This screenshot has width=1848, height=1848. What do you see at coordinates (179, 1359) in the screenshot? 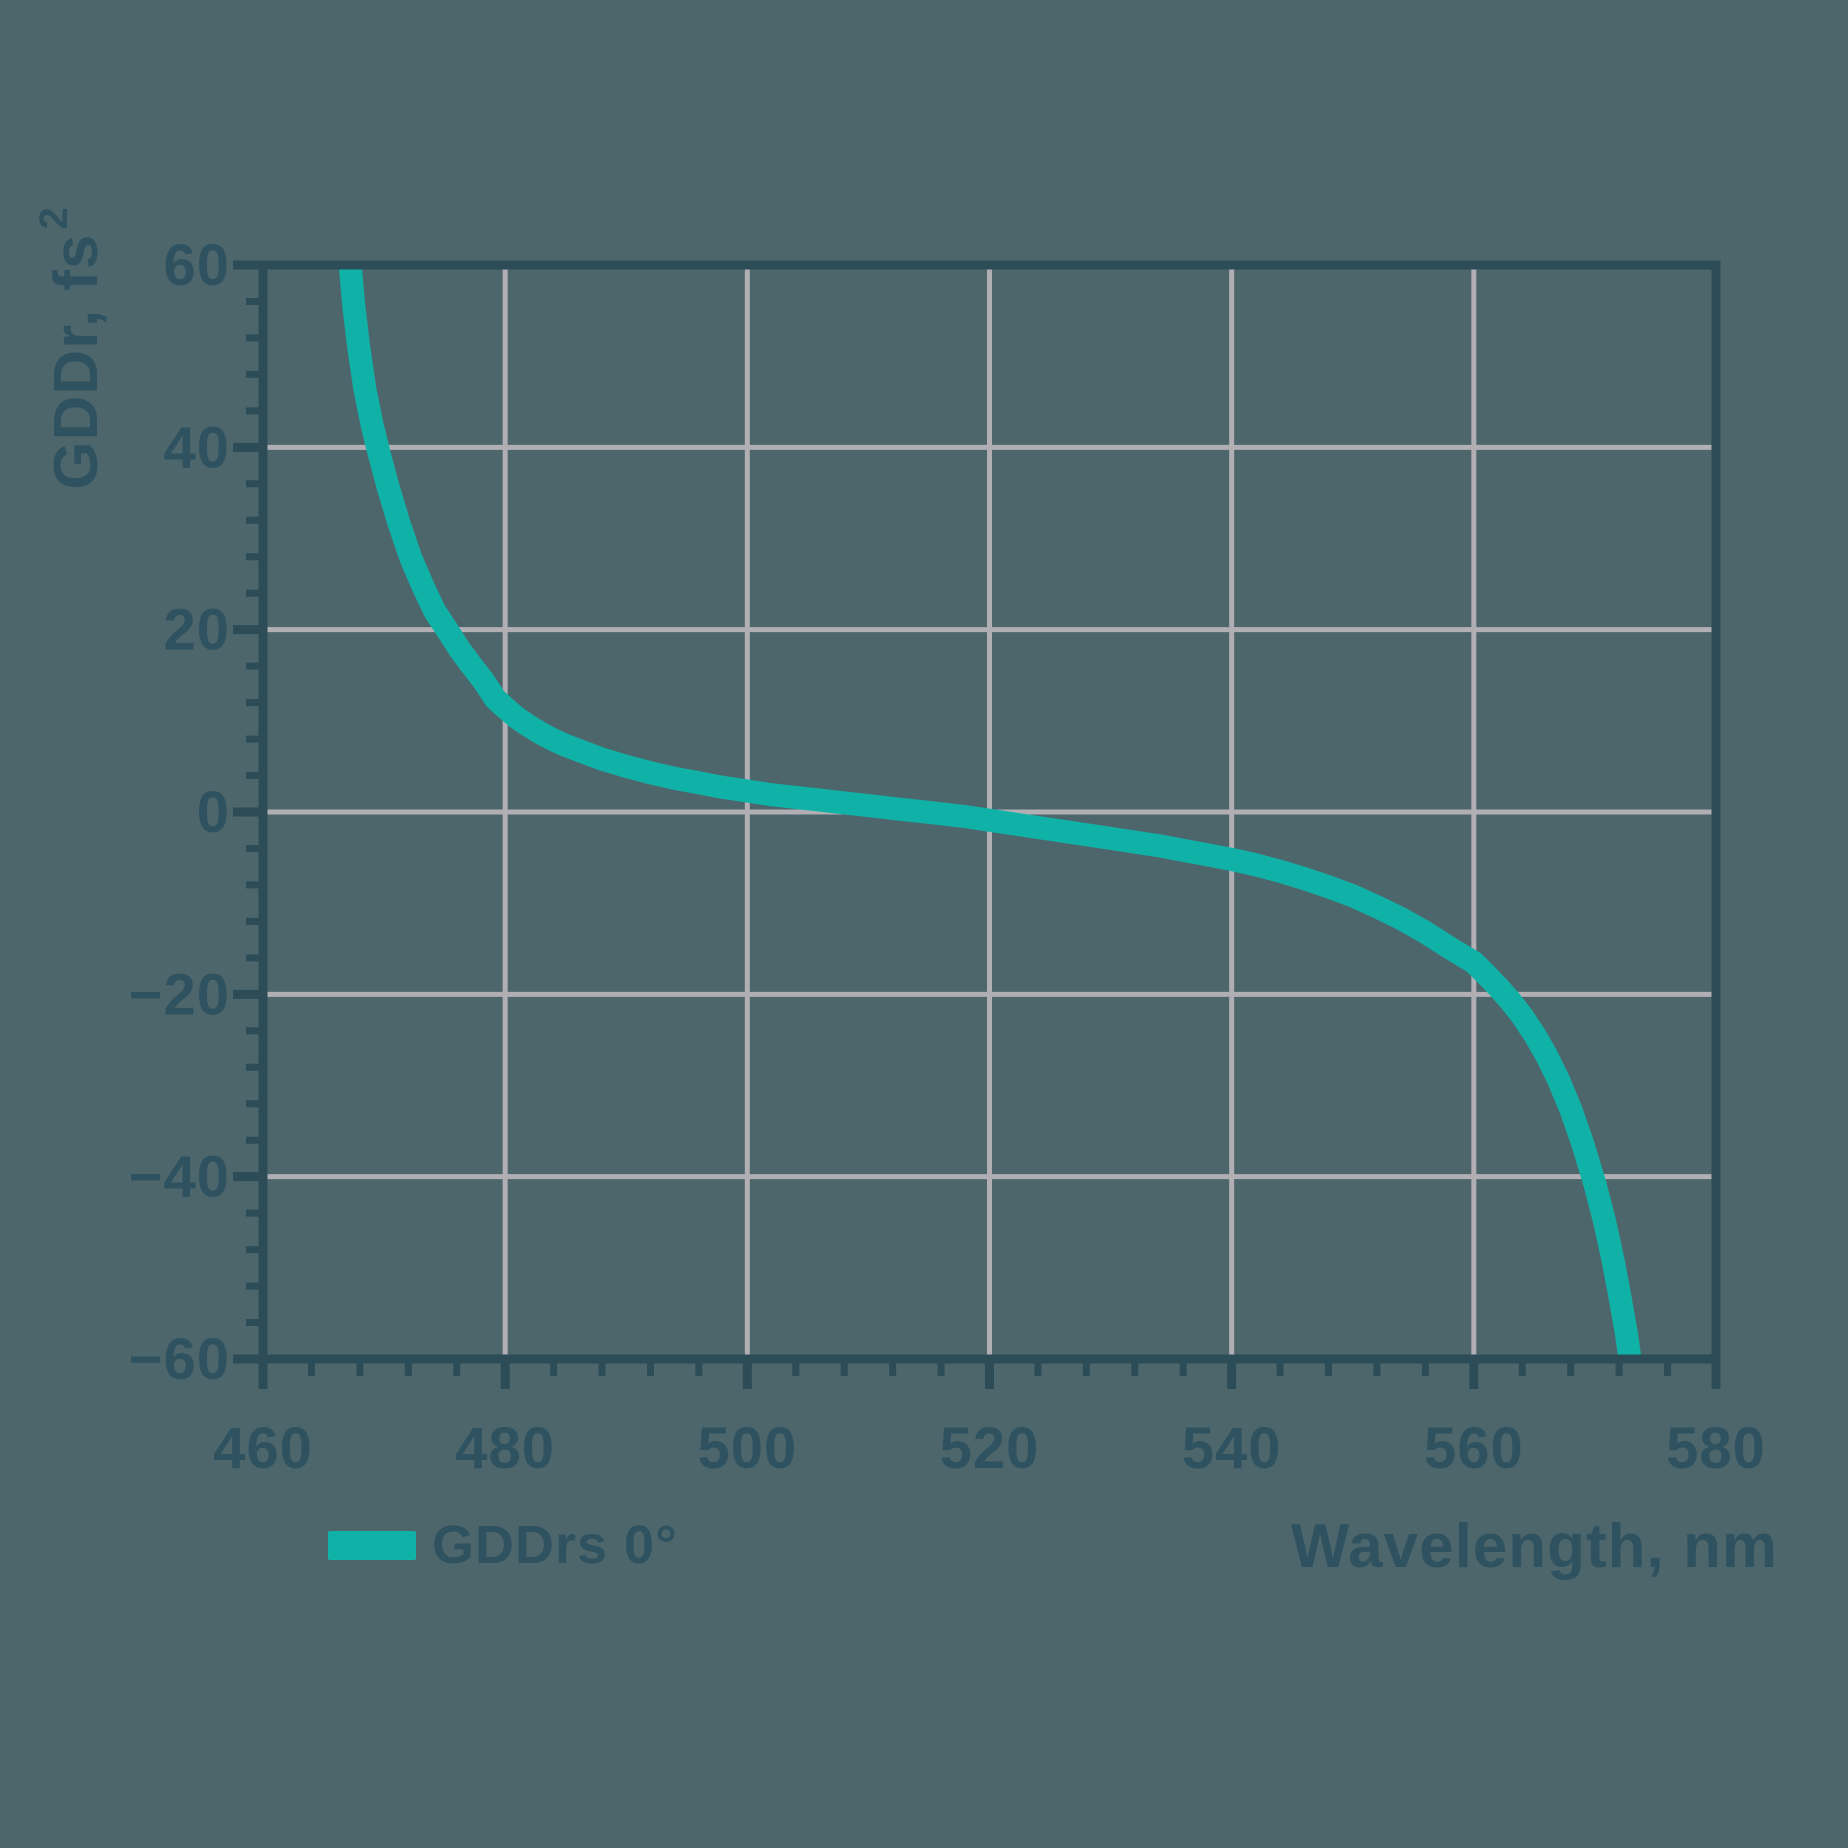
I see `y-tick-label: −60` at bounding box center [179, 1359].